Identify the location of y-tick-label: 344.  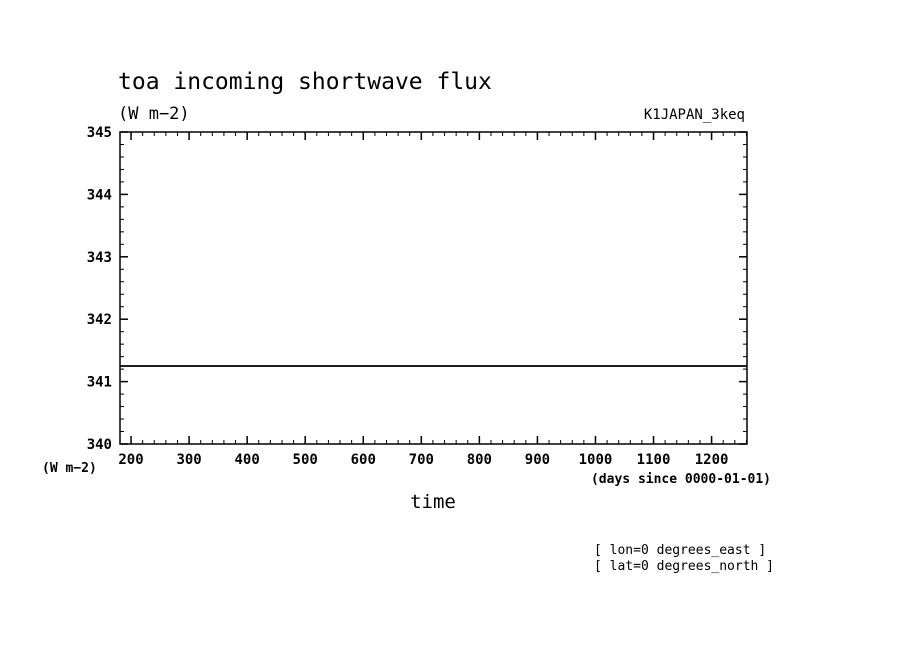
(99, 195).